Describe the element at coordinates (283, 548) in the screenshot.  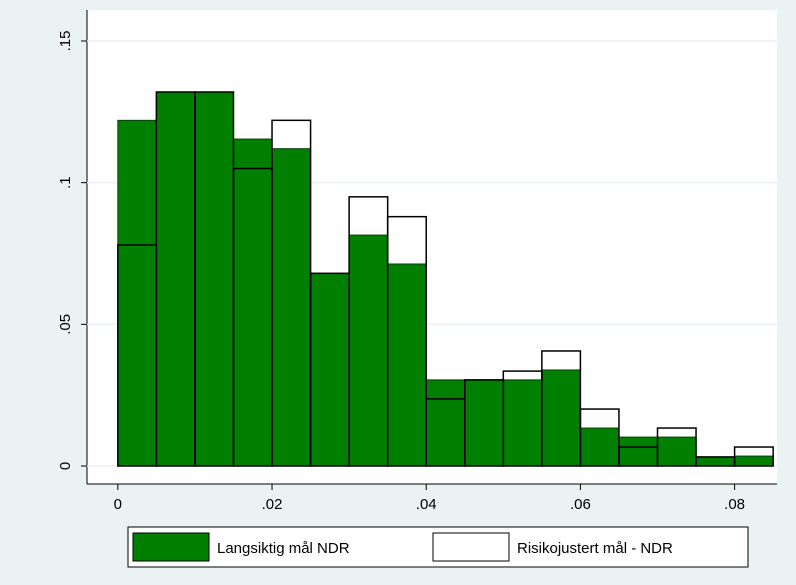
I see `legend-label: Langsiktig mål NDR` at that location.